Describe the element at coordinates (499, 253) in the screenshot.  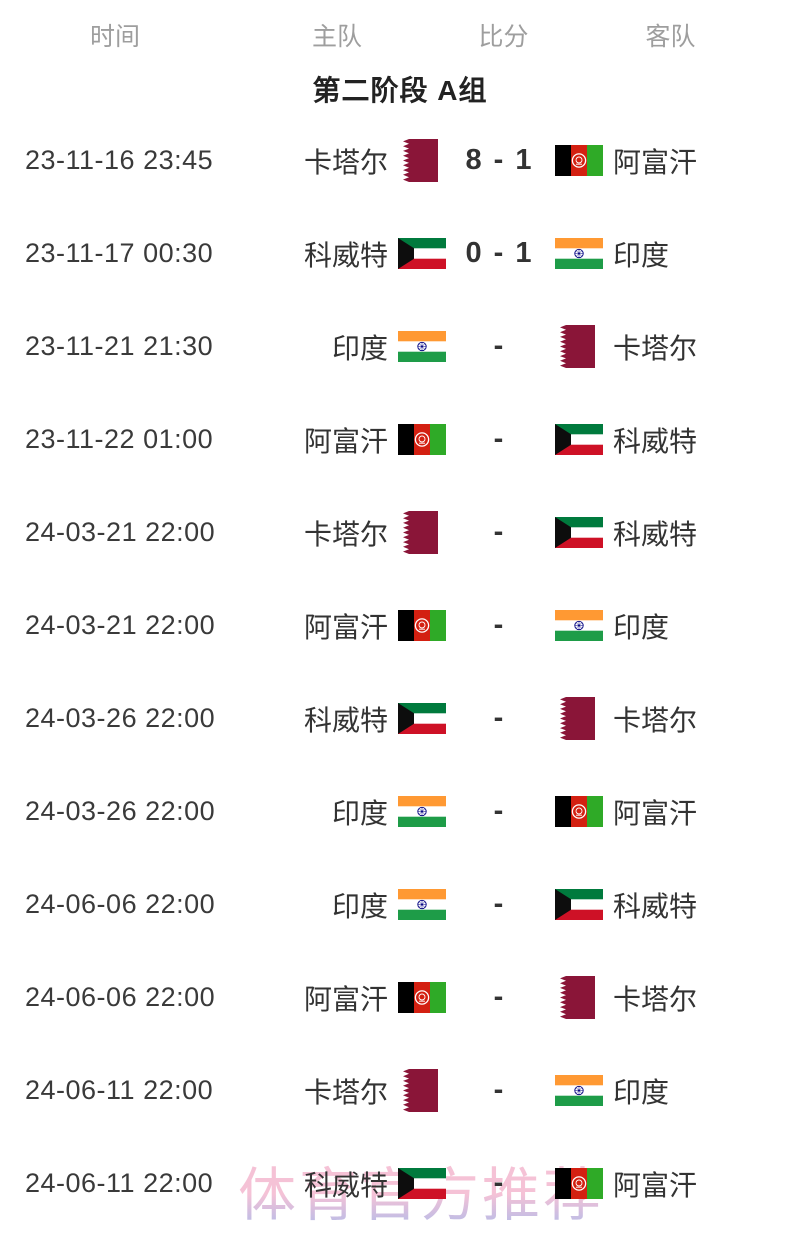
I see `match-score: 0 - 1` at that location.